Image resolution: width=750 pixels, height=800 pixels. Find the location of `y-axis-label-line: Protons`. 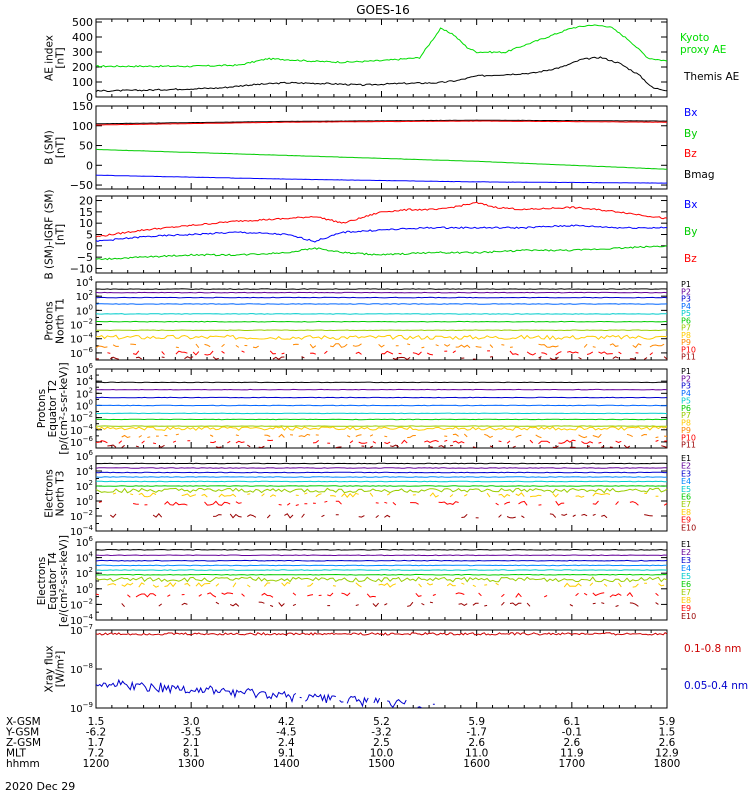

y-axis-label-line: Protons is located at coordinates (42, 408).